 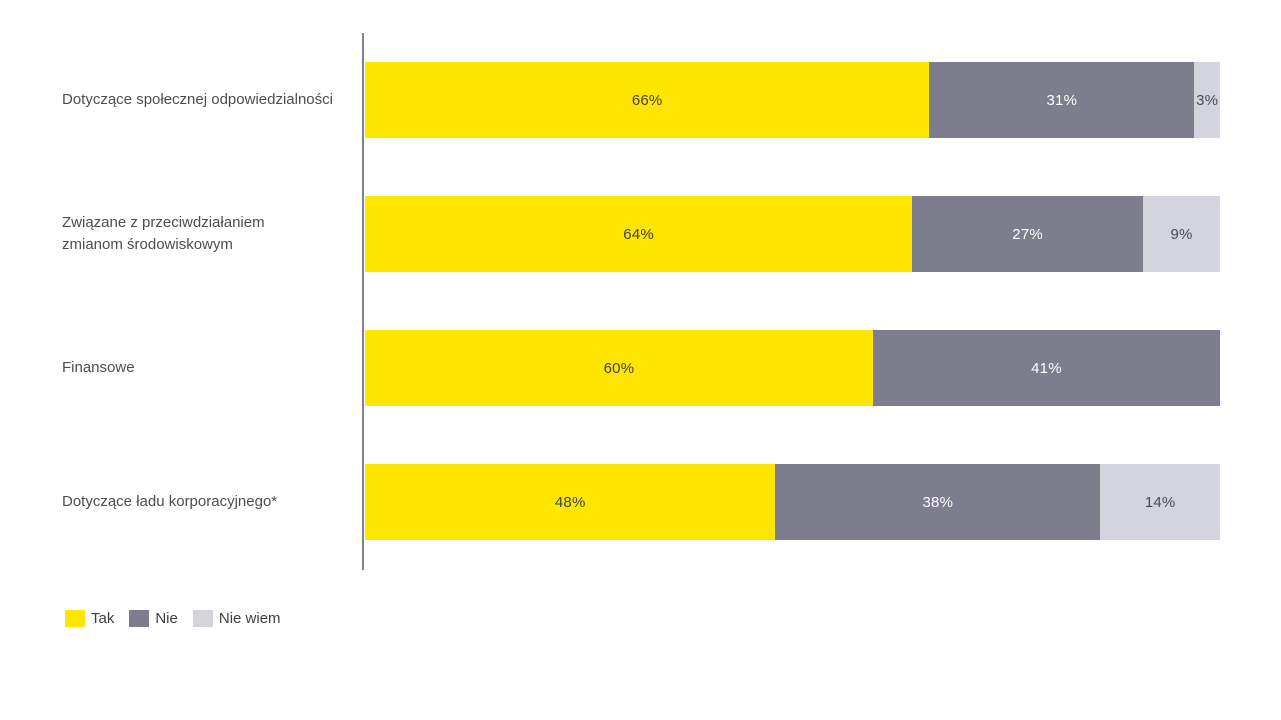 I want to click on legend-swatch-tak, so click(x=75, y=618).